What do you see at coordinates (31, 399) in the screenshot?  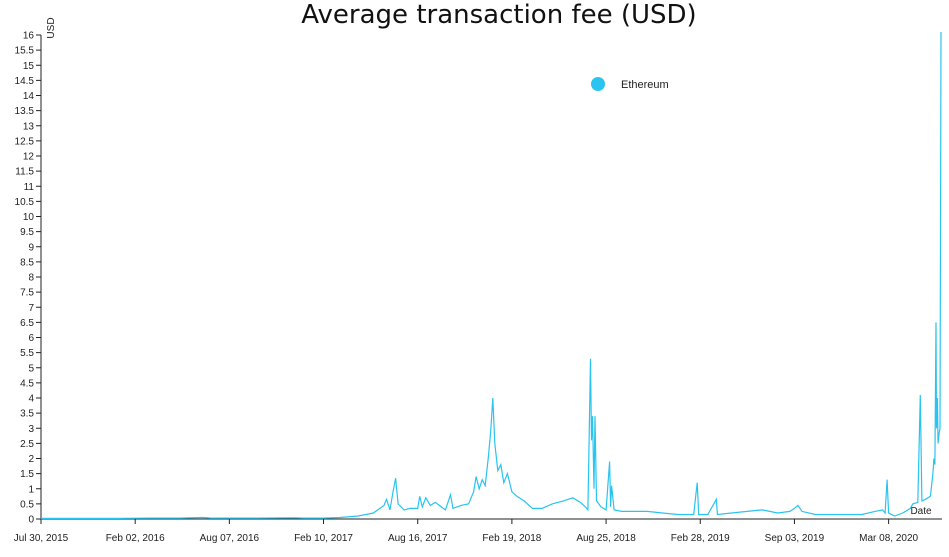 I see `y-tick-label: 4` at bounding box center [31, 399].